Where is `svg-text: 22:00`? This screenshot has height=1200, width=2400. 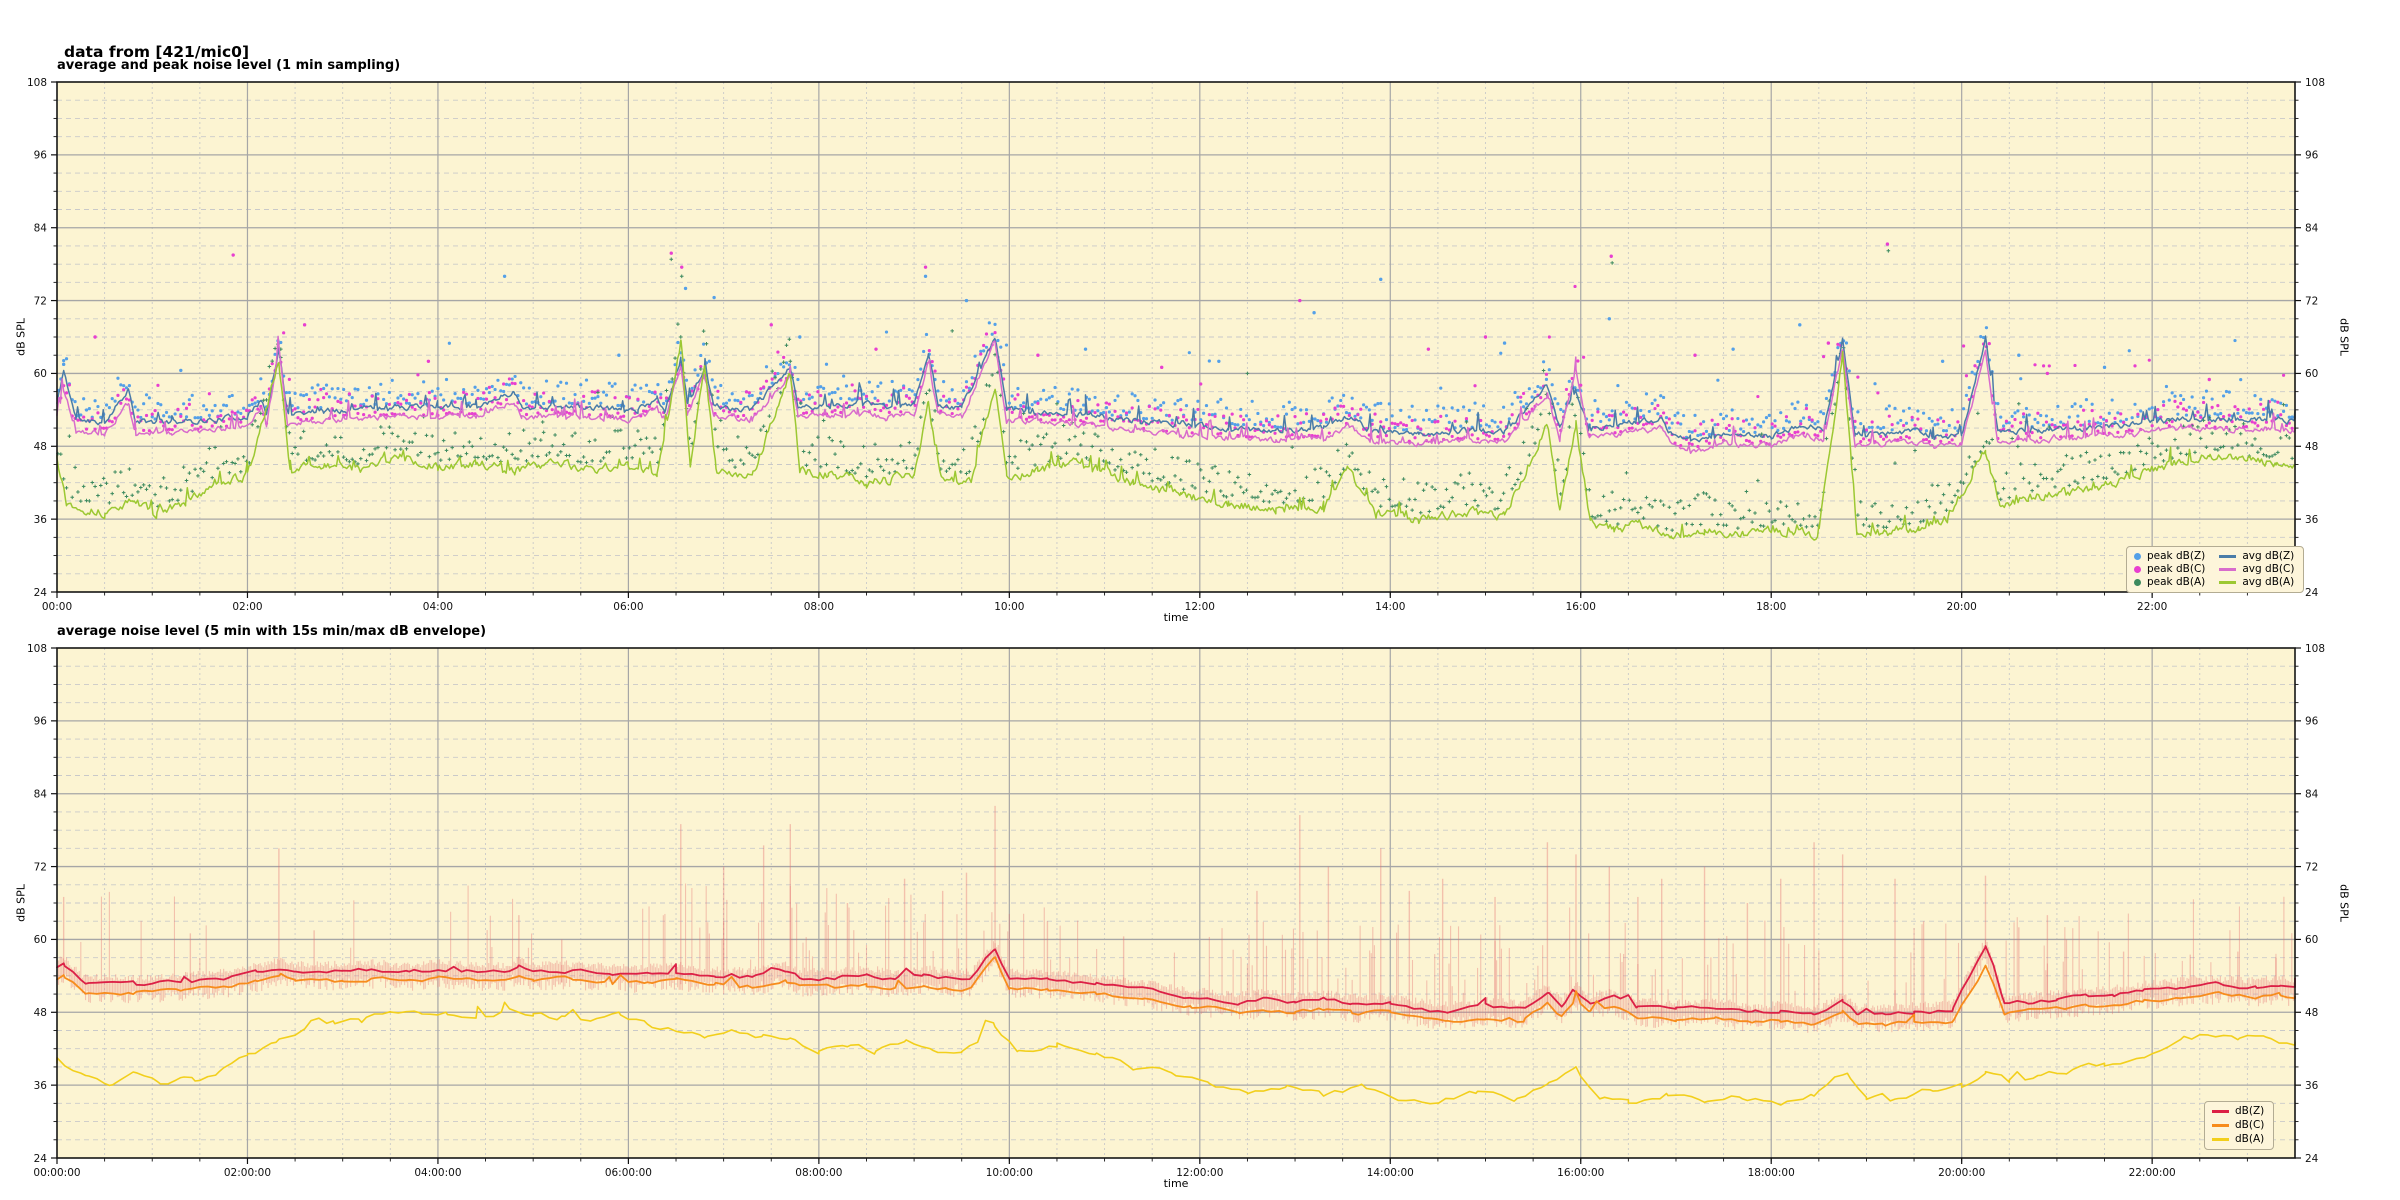 svg-text: 22:00 is located at coordinates (2152, 607).